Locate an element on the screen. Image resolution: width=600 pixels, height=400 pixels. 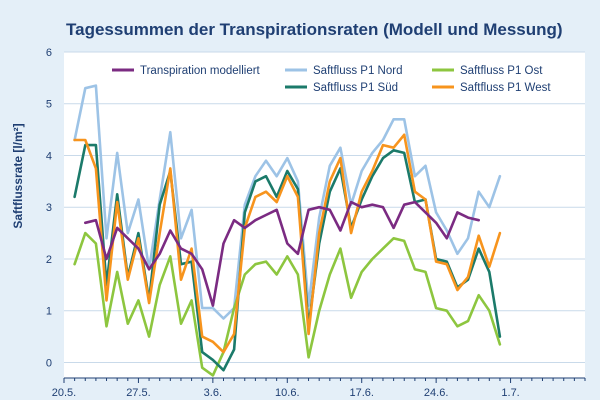
legend-label: Transpiration modelliert is located at coordinates (200, 71).